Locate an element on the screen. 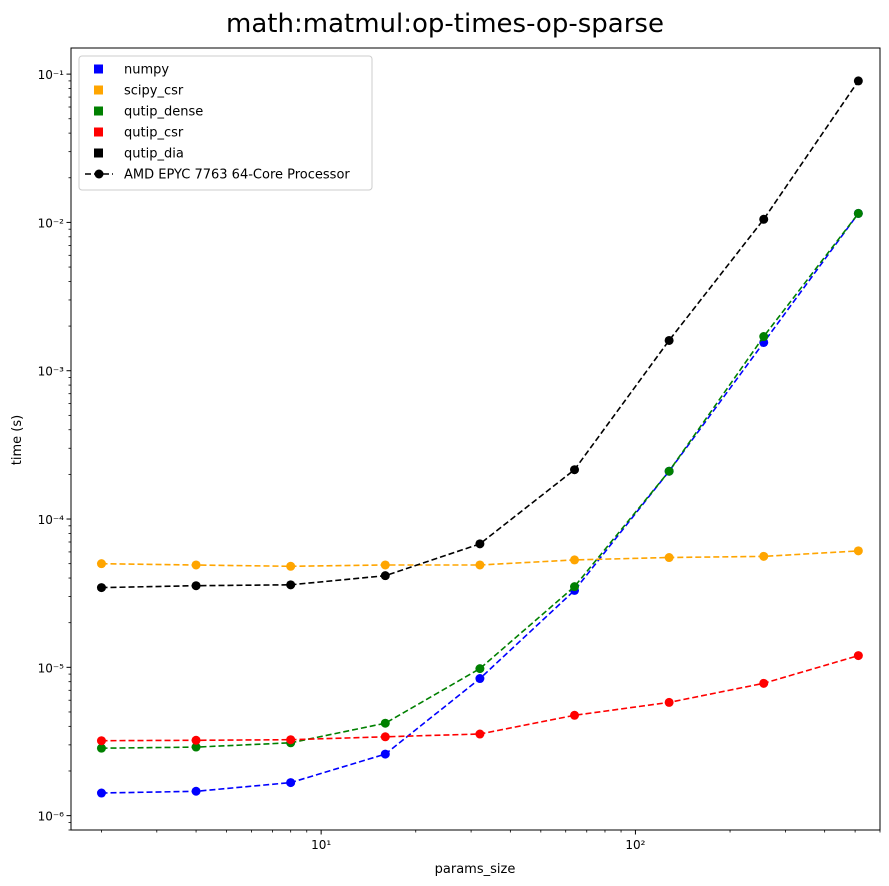 This screenshot has width=889, height=886. legend-marker-extra is located at coordinates (99, 174).